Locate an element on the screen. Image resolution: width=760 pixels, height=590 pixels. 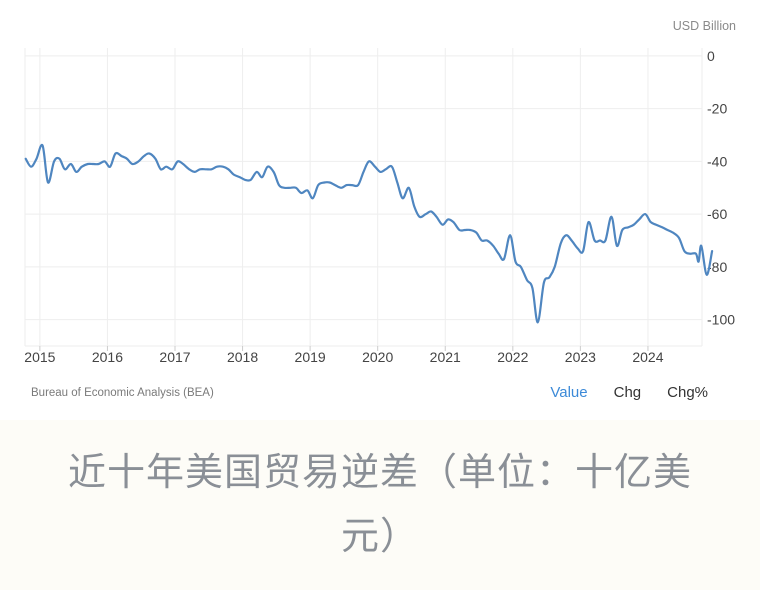
x-tick-label: 2022 is located at coordinates (512, 357).